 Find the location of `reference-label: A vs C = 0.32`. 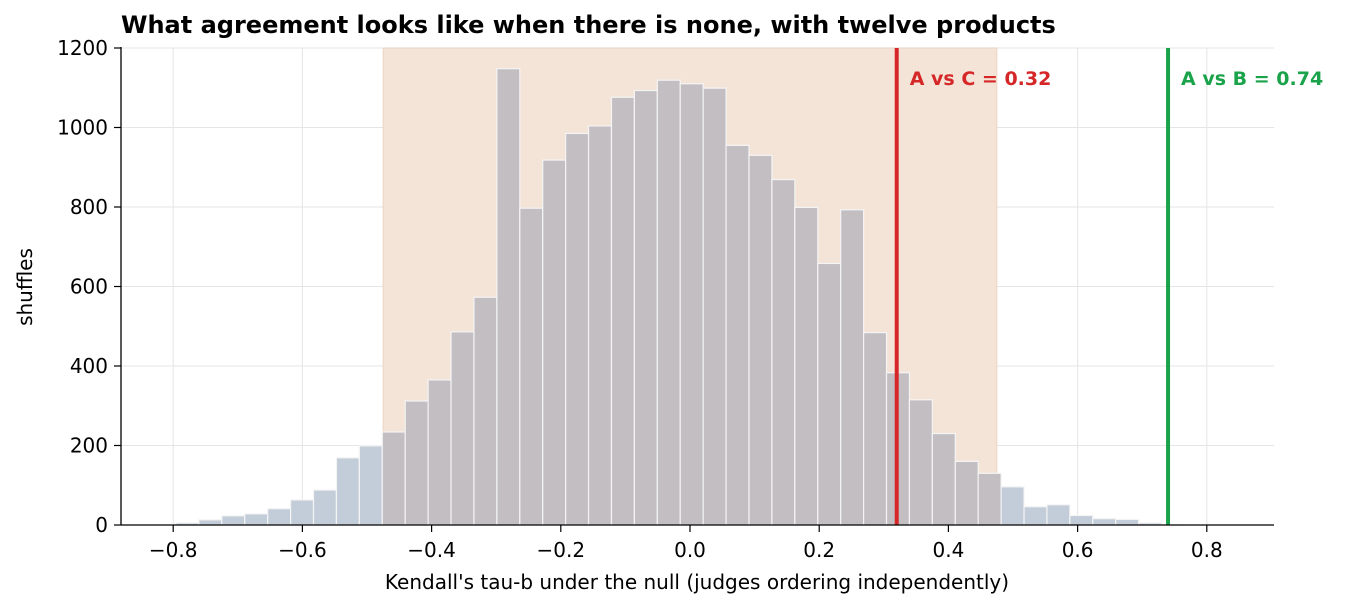

reference-label: A vs C = 0.32 is located at coordinates (981, 79).